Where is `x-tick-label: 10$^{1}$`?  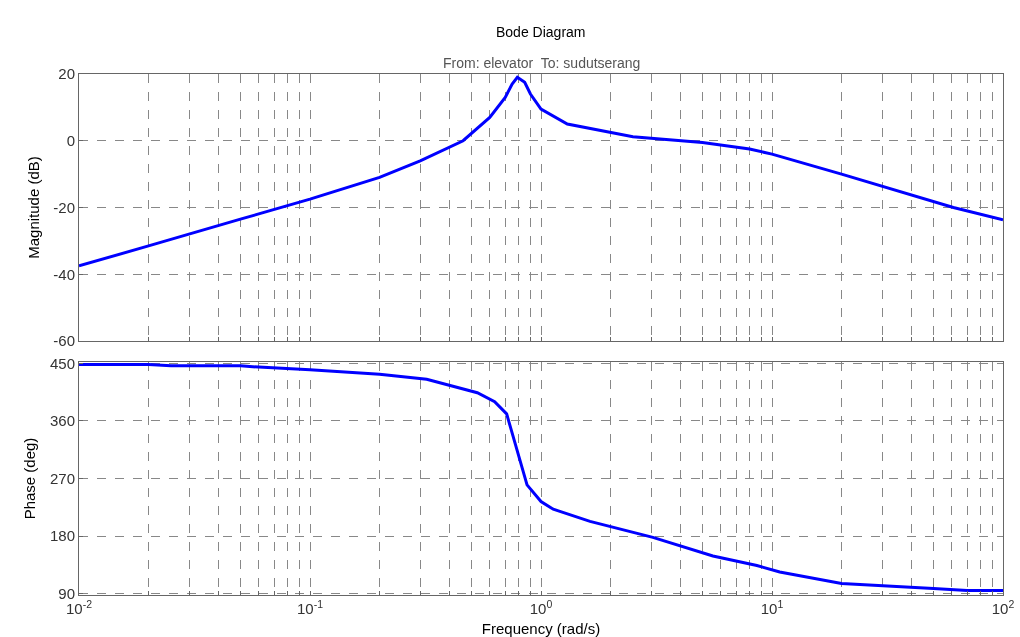
x-tick-label: 10$^{1}$ is located at coordinates (772, 607).